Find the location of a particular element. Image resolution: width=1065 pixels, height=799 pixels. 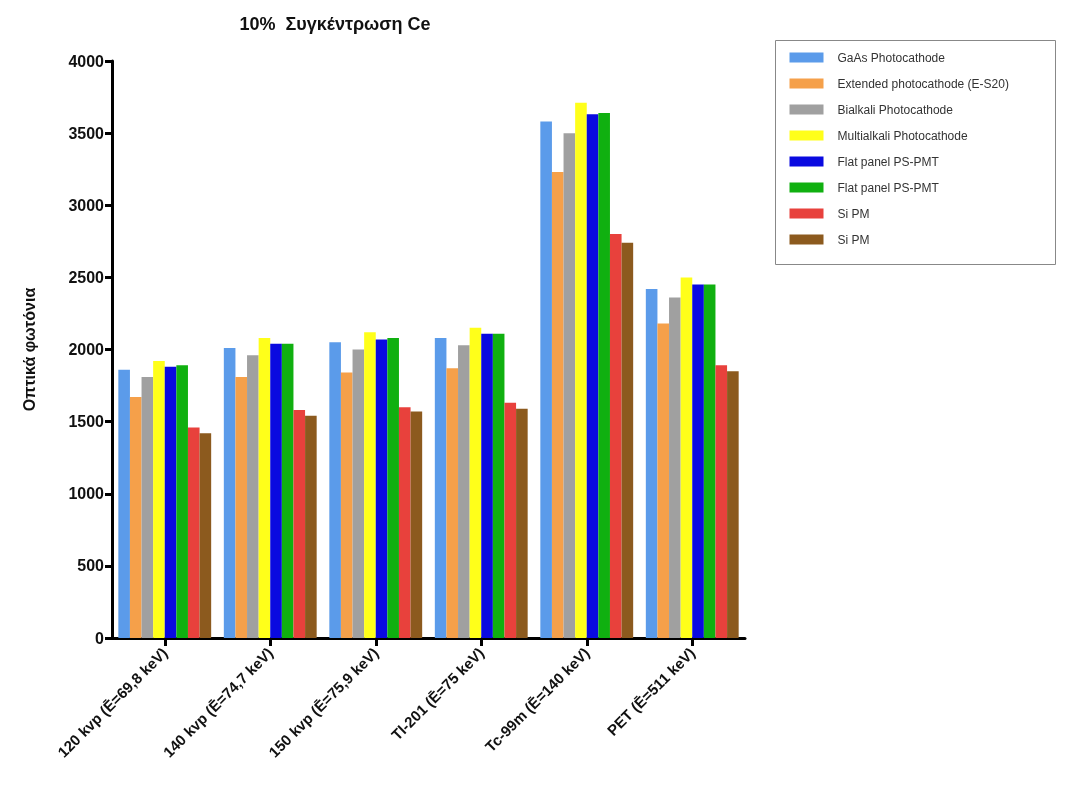

chart-title: 10% Συγκέντρωση Ce is located at coordinates (335, 24).